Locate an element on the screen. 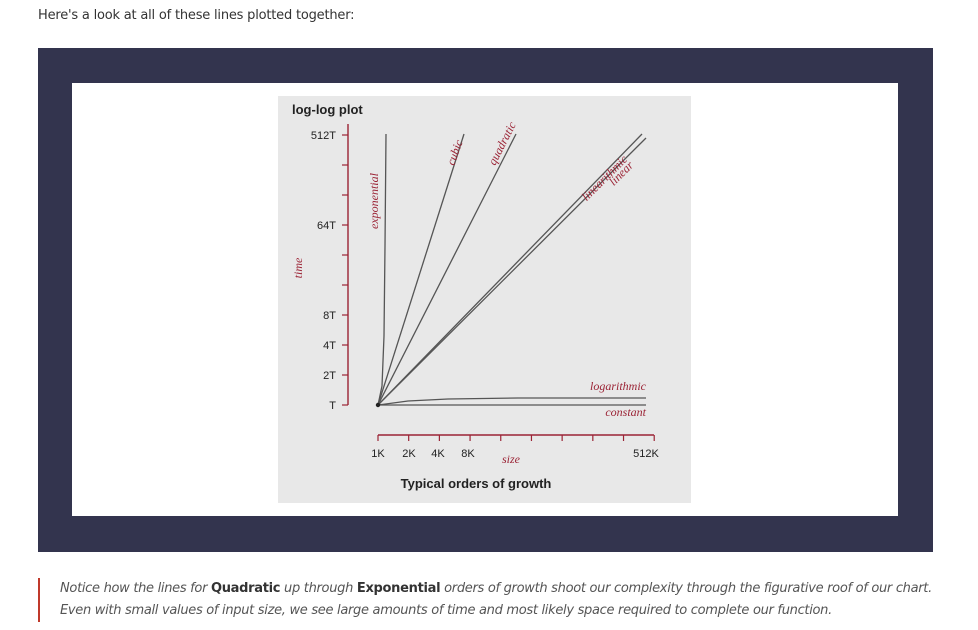  y-tick-label: 64T is located at coordinates (326, 226).